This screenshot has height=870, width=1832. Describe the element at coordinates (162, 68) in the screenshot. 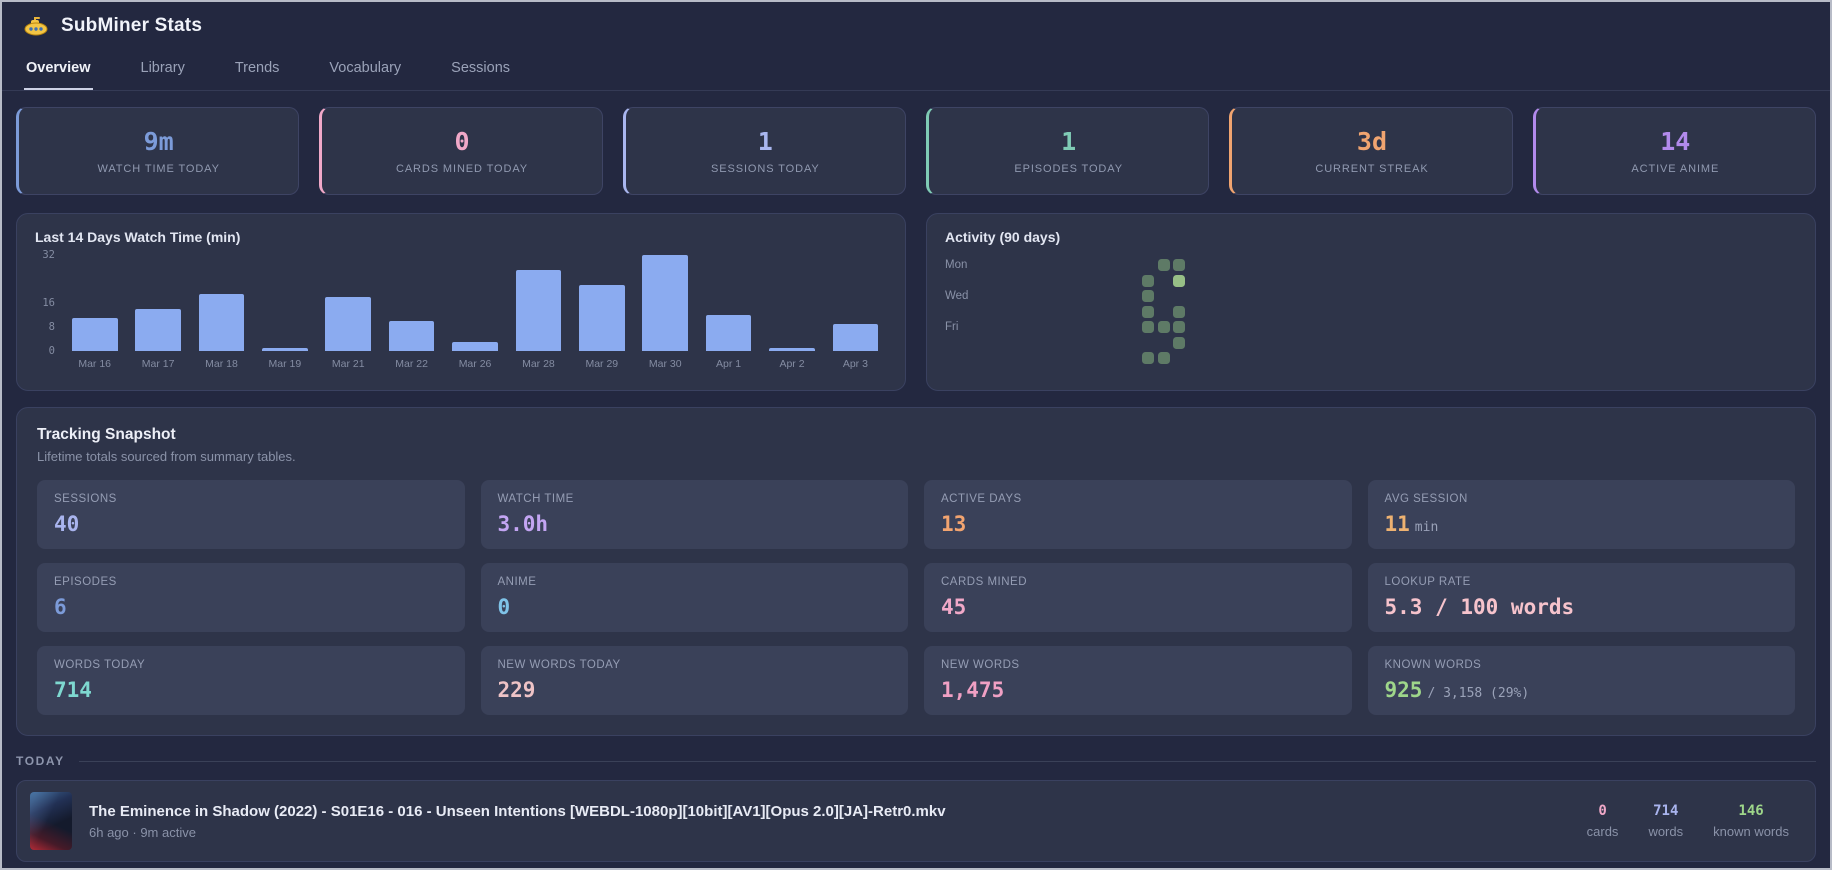

I see `tab-library: Library` at that location.